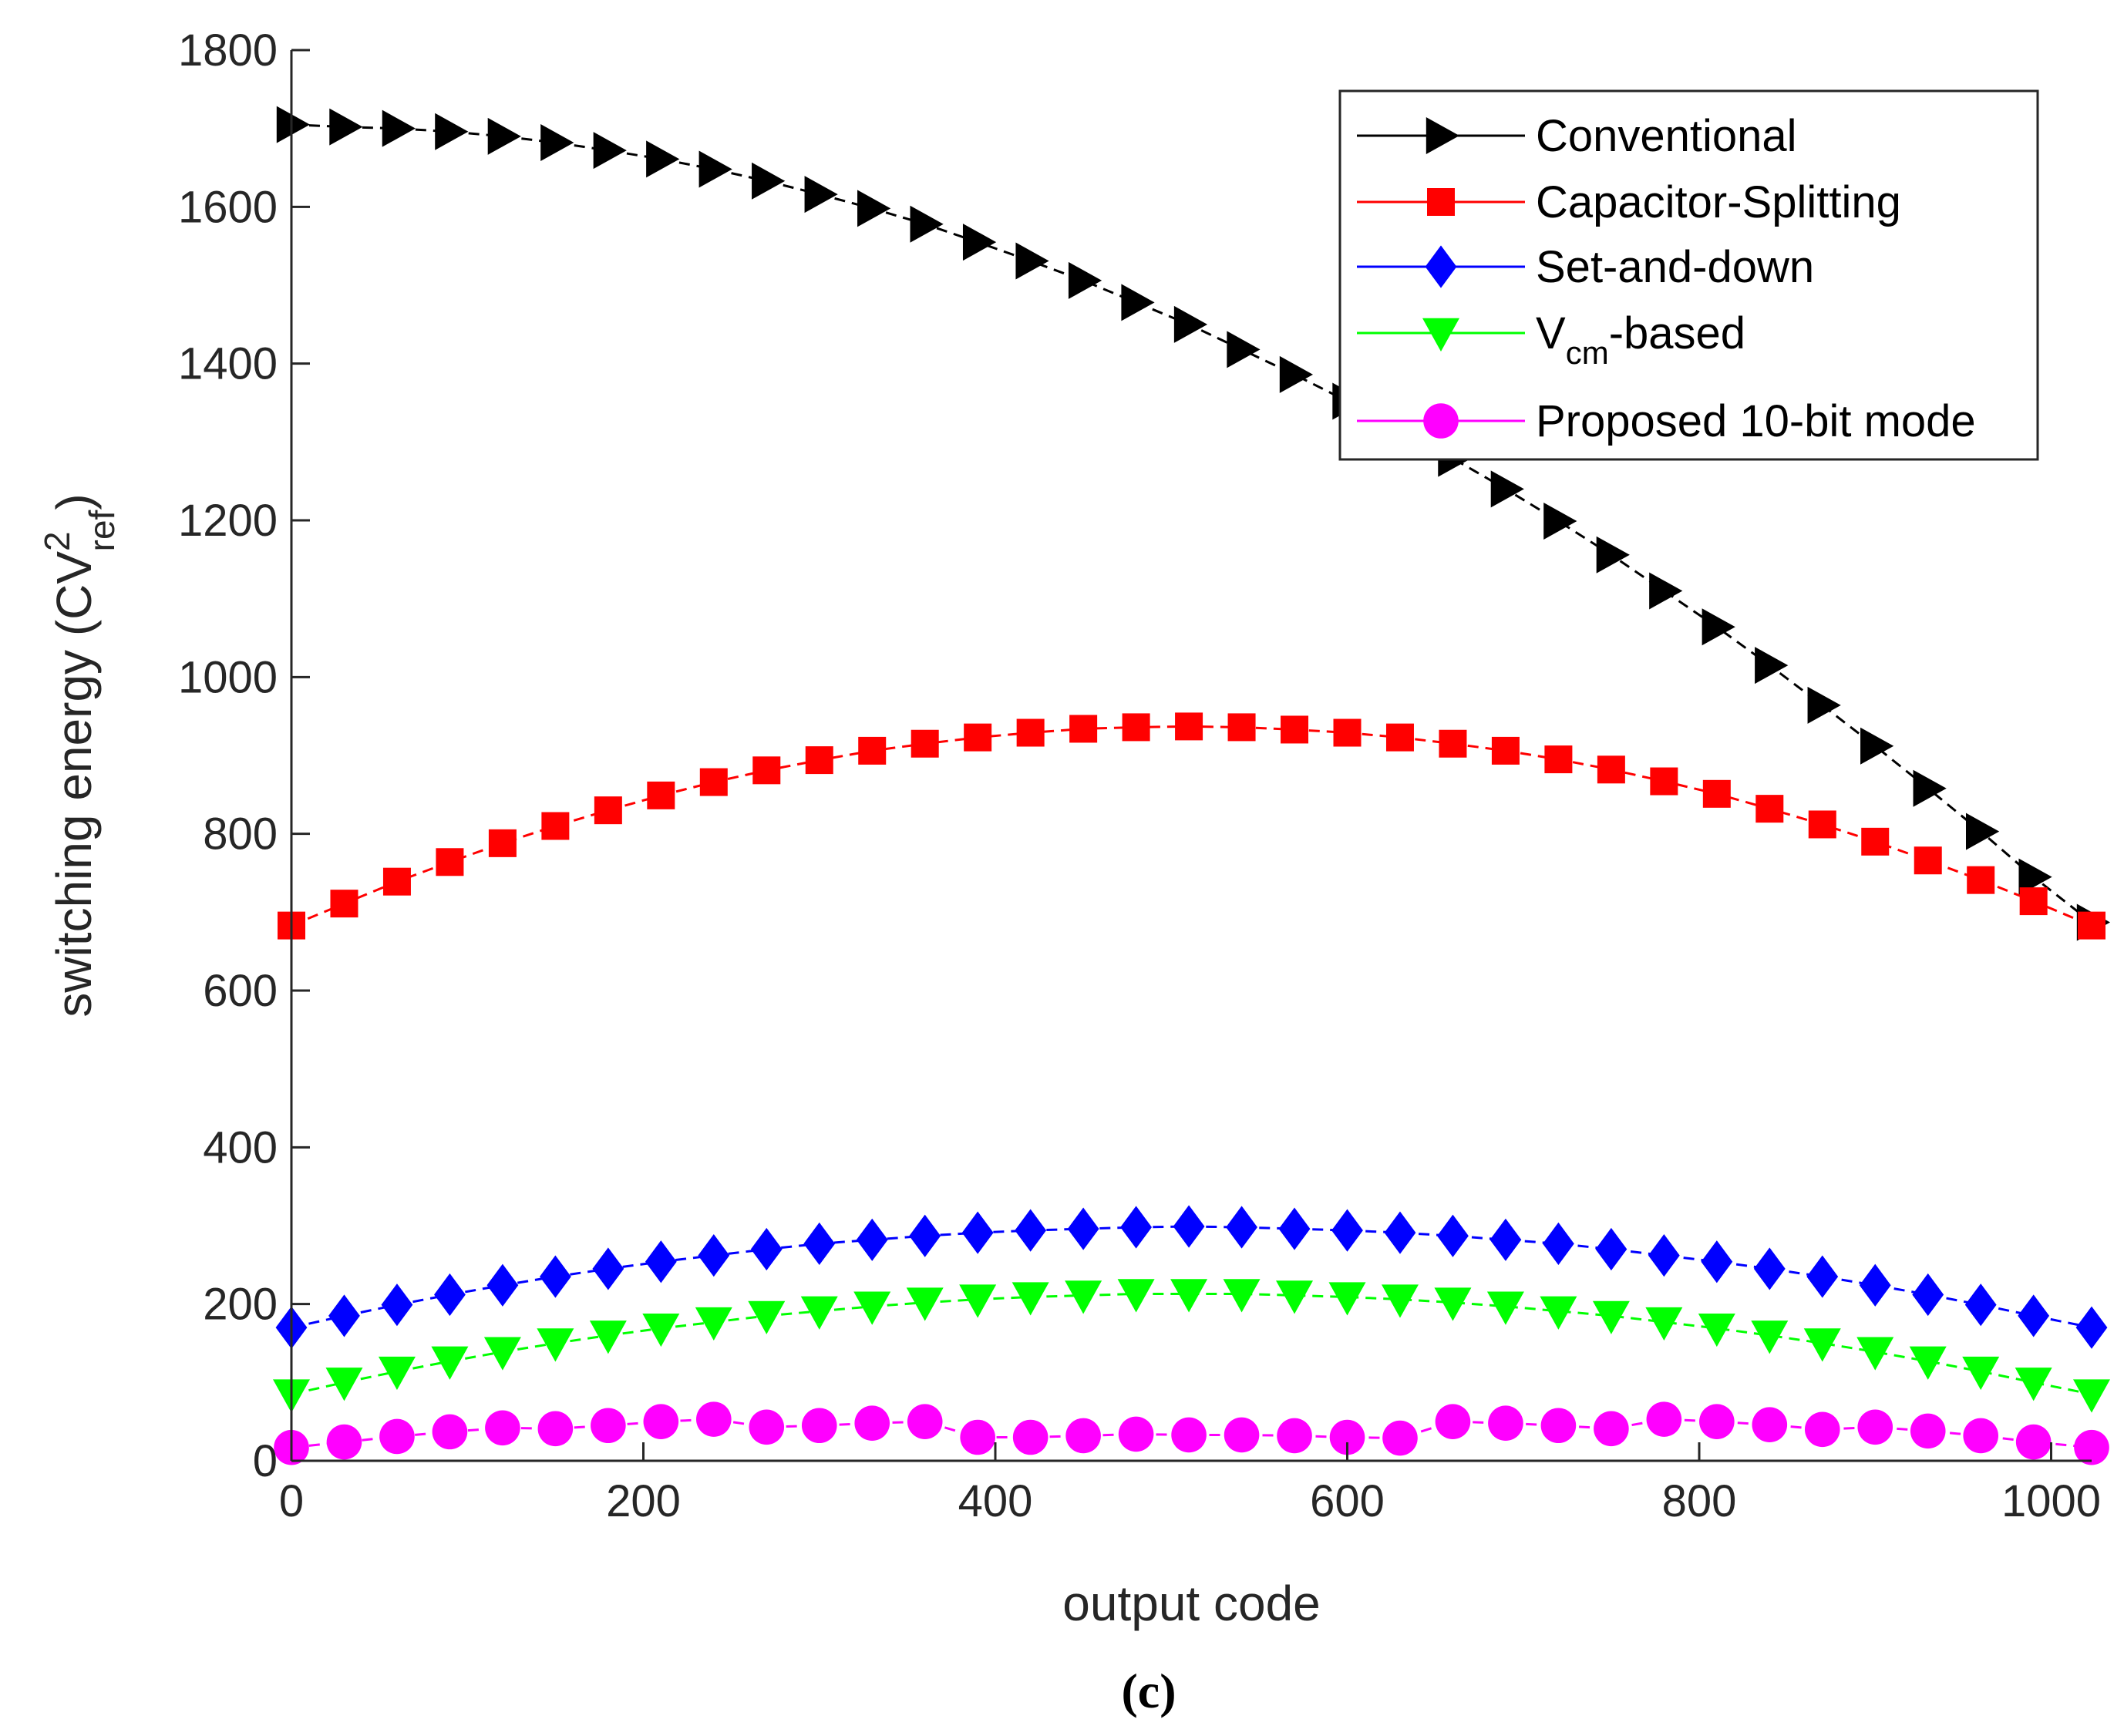  What do you see at coordinates (1719, 202) in the screenshot?
I see `legend-label: Capacitor-Splitting` at bounding box center [1719, 202].